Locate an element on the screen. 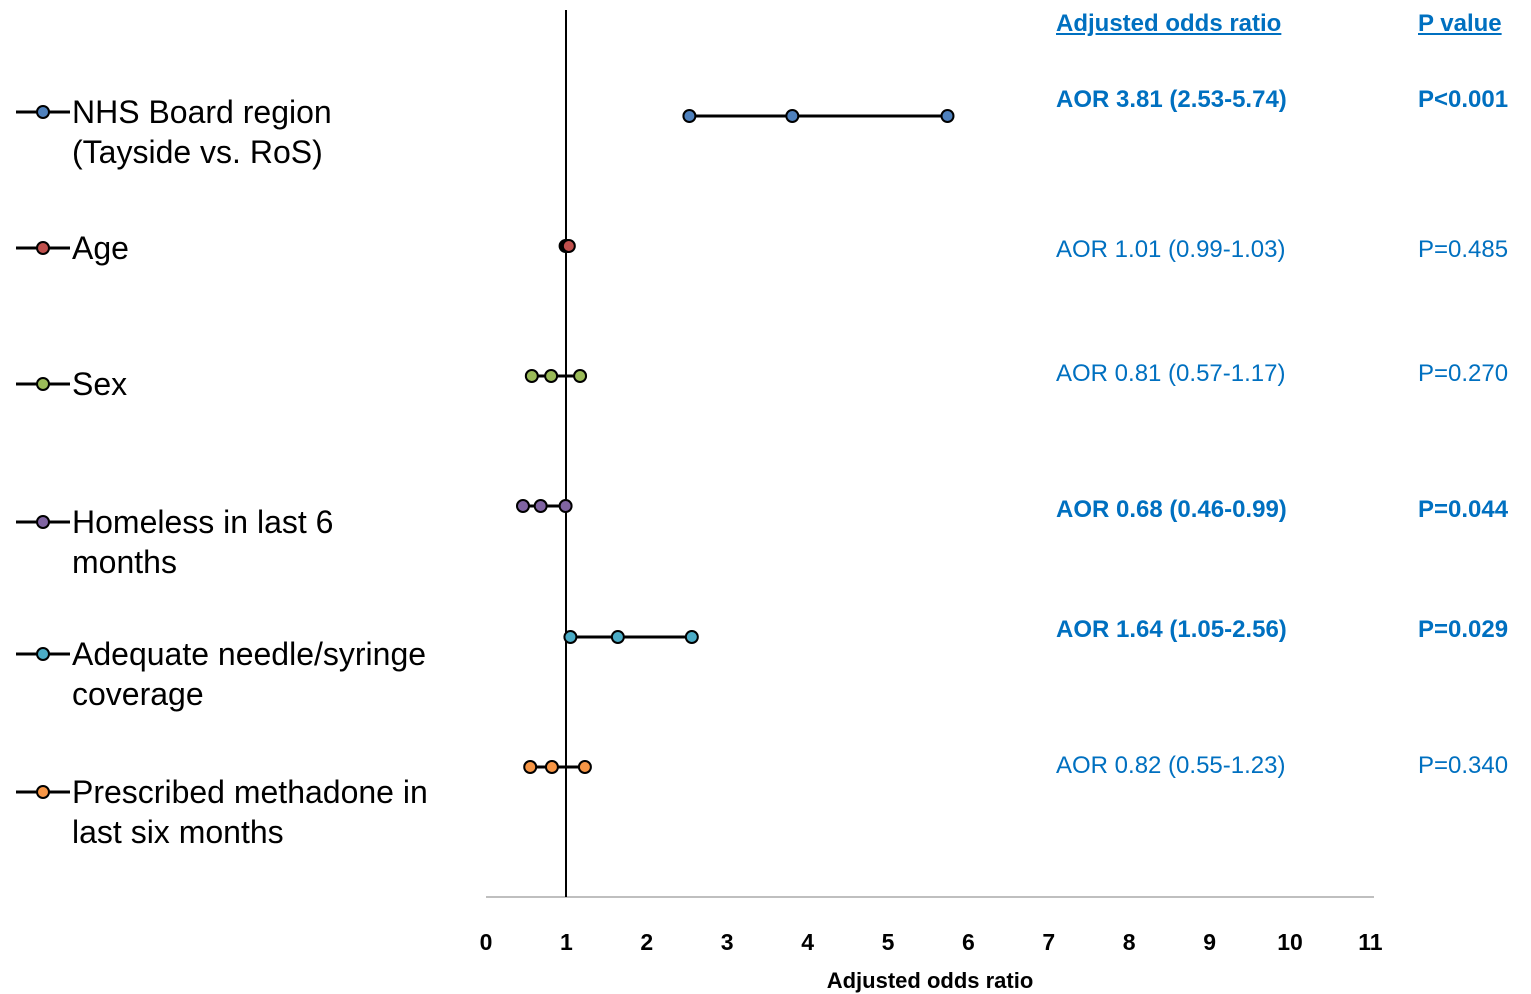 This screenshot has height=994, width=1531. legend-item: NHS Board region (Tayside vs. RoS) is located at coordinates (173, 132).